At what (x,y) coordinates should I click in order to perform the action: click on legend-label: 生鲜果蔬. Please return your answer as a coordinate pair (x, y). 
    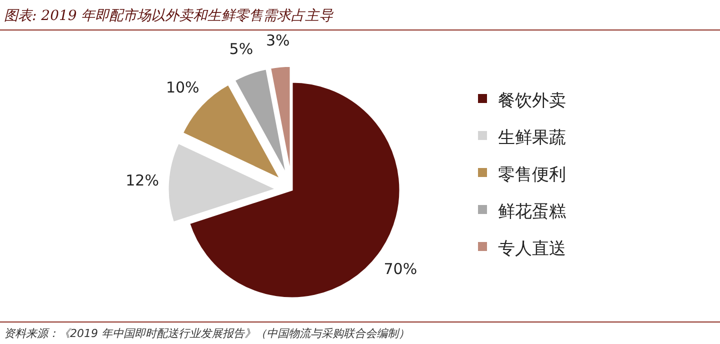
    Looking at the image, I should click on (532, 138).